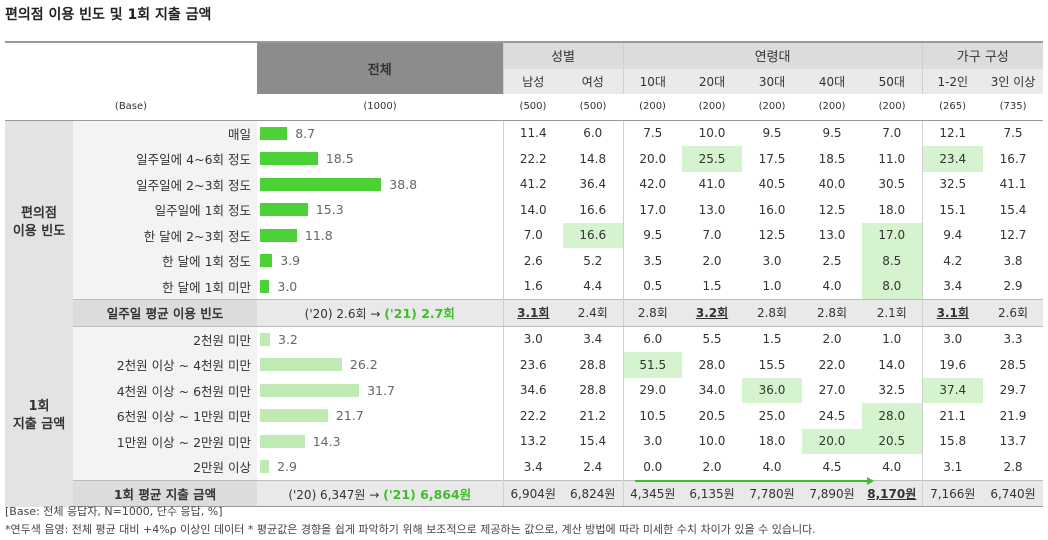 This screenshot has width=1048, height=540. Describe the element at coordinates (953, 107) in the screenshot. I see `base-value: (265)` at that location.